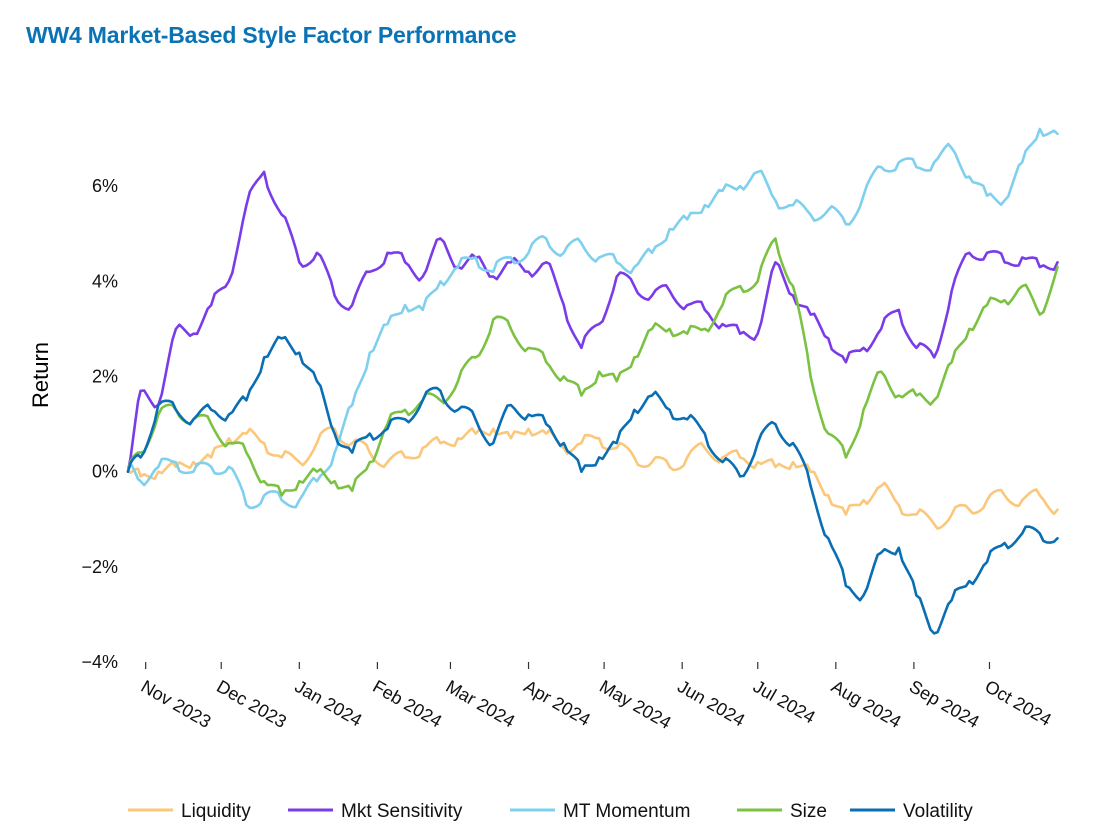  What do you see at coordinates (99, 424) in the screenshot?
I see `y-axis: −4% −2% 0% 2% 4% 6%` at bounding box center [99, 424].